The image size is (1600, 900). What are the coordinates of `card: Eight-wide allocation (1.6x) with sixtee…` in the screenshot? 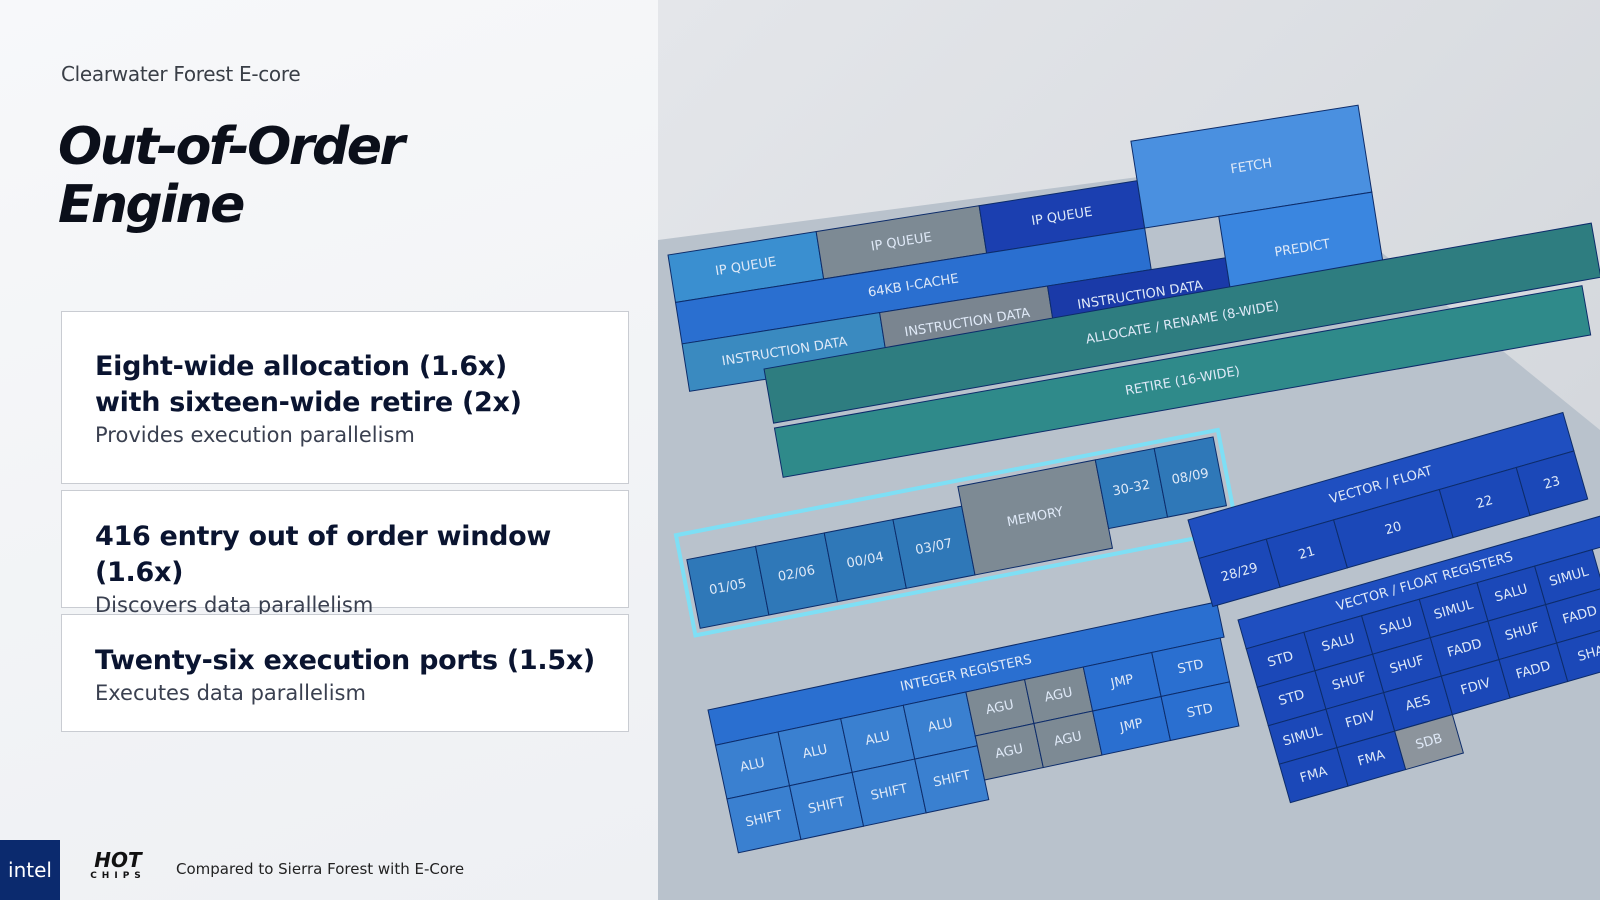 It's located at (345, 397).